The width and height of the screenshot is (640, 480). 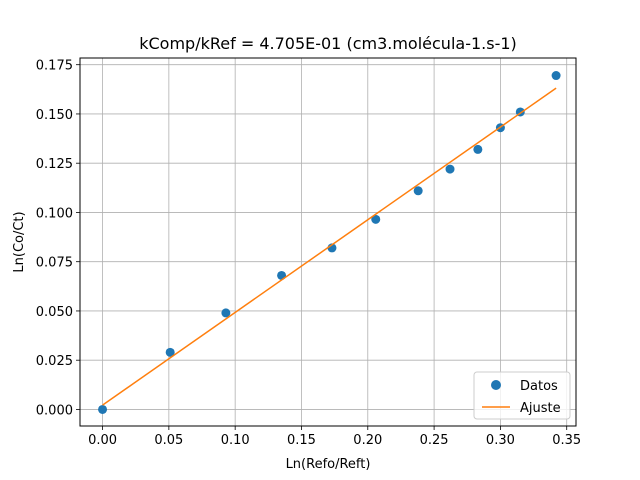 What do you see at coordinates (19, 241) in the screenshot?
I see `y-axis-label: Ln(Co/Ct)` at bounding box center [19, 241].